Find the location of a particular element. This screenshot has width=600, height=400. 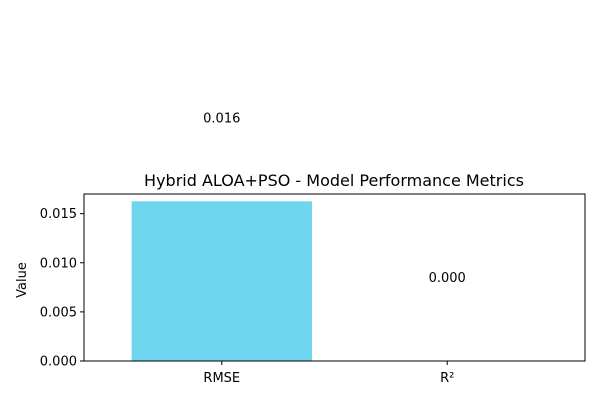

y-tick-label: 0.010 is located at coordinates (58, 263).